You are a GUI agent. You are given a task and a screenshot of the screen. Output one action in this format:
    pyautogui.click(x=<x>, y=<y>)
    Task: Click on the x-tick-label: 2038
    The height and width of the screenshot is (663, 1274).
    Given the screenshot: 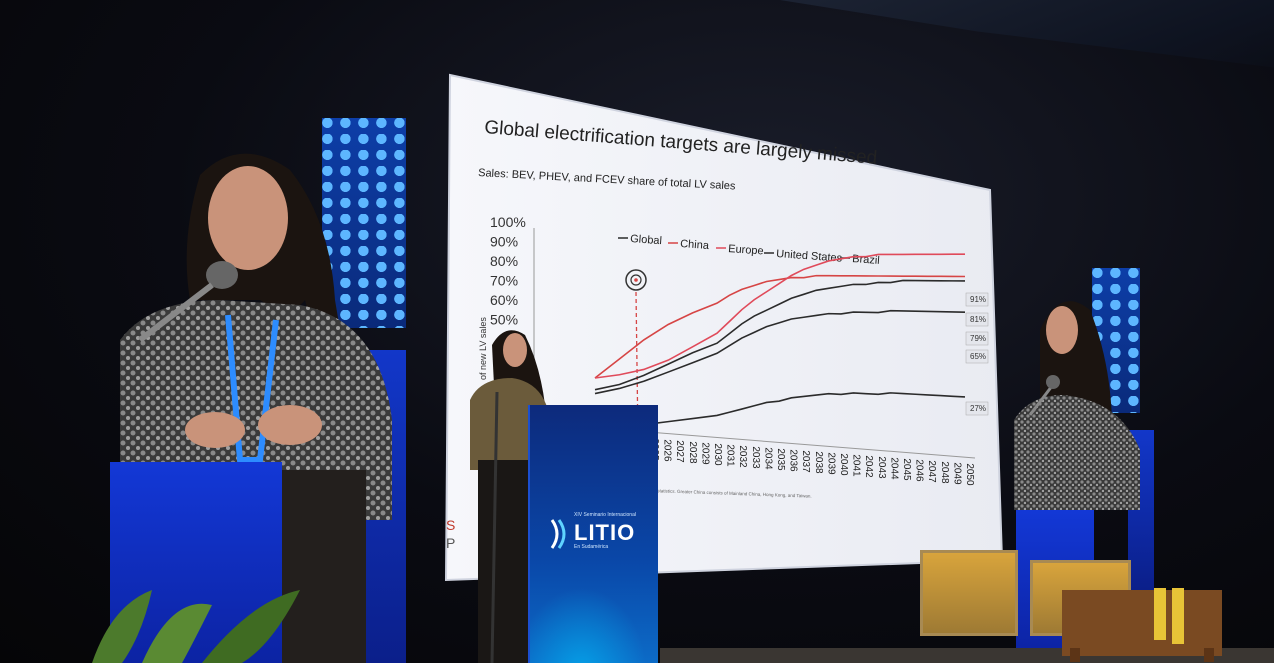 What is the action you would take?
    pyautogui.click(x=818, y=462)
    